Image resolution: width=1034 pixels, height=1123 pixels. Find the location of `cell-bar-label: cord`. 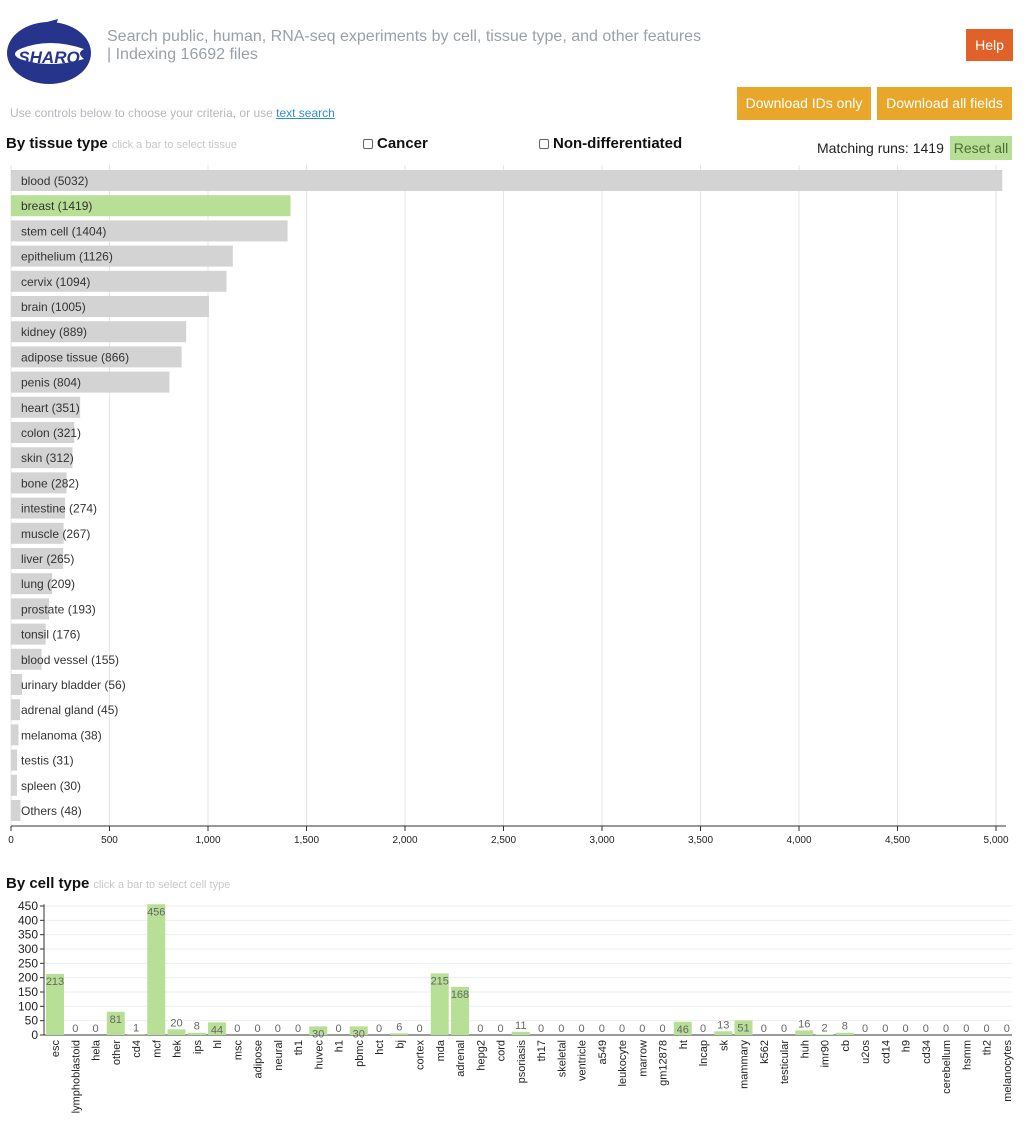

cell-bar-label: cord is located at coordinates (502, 1050).